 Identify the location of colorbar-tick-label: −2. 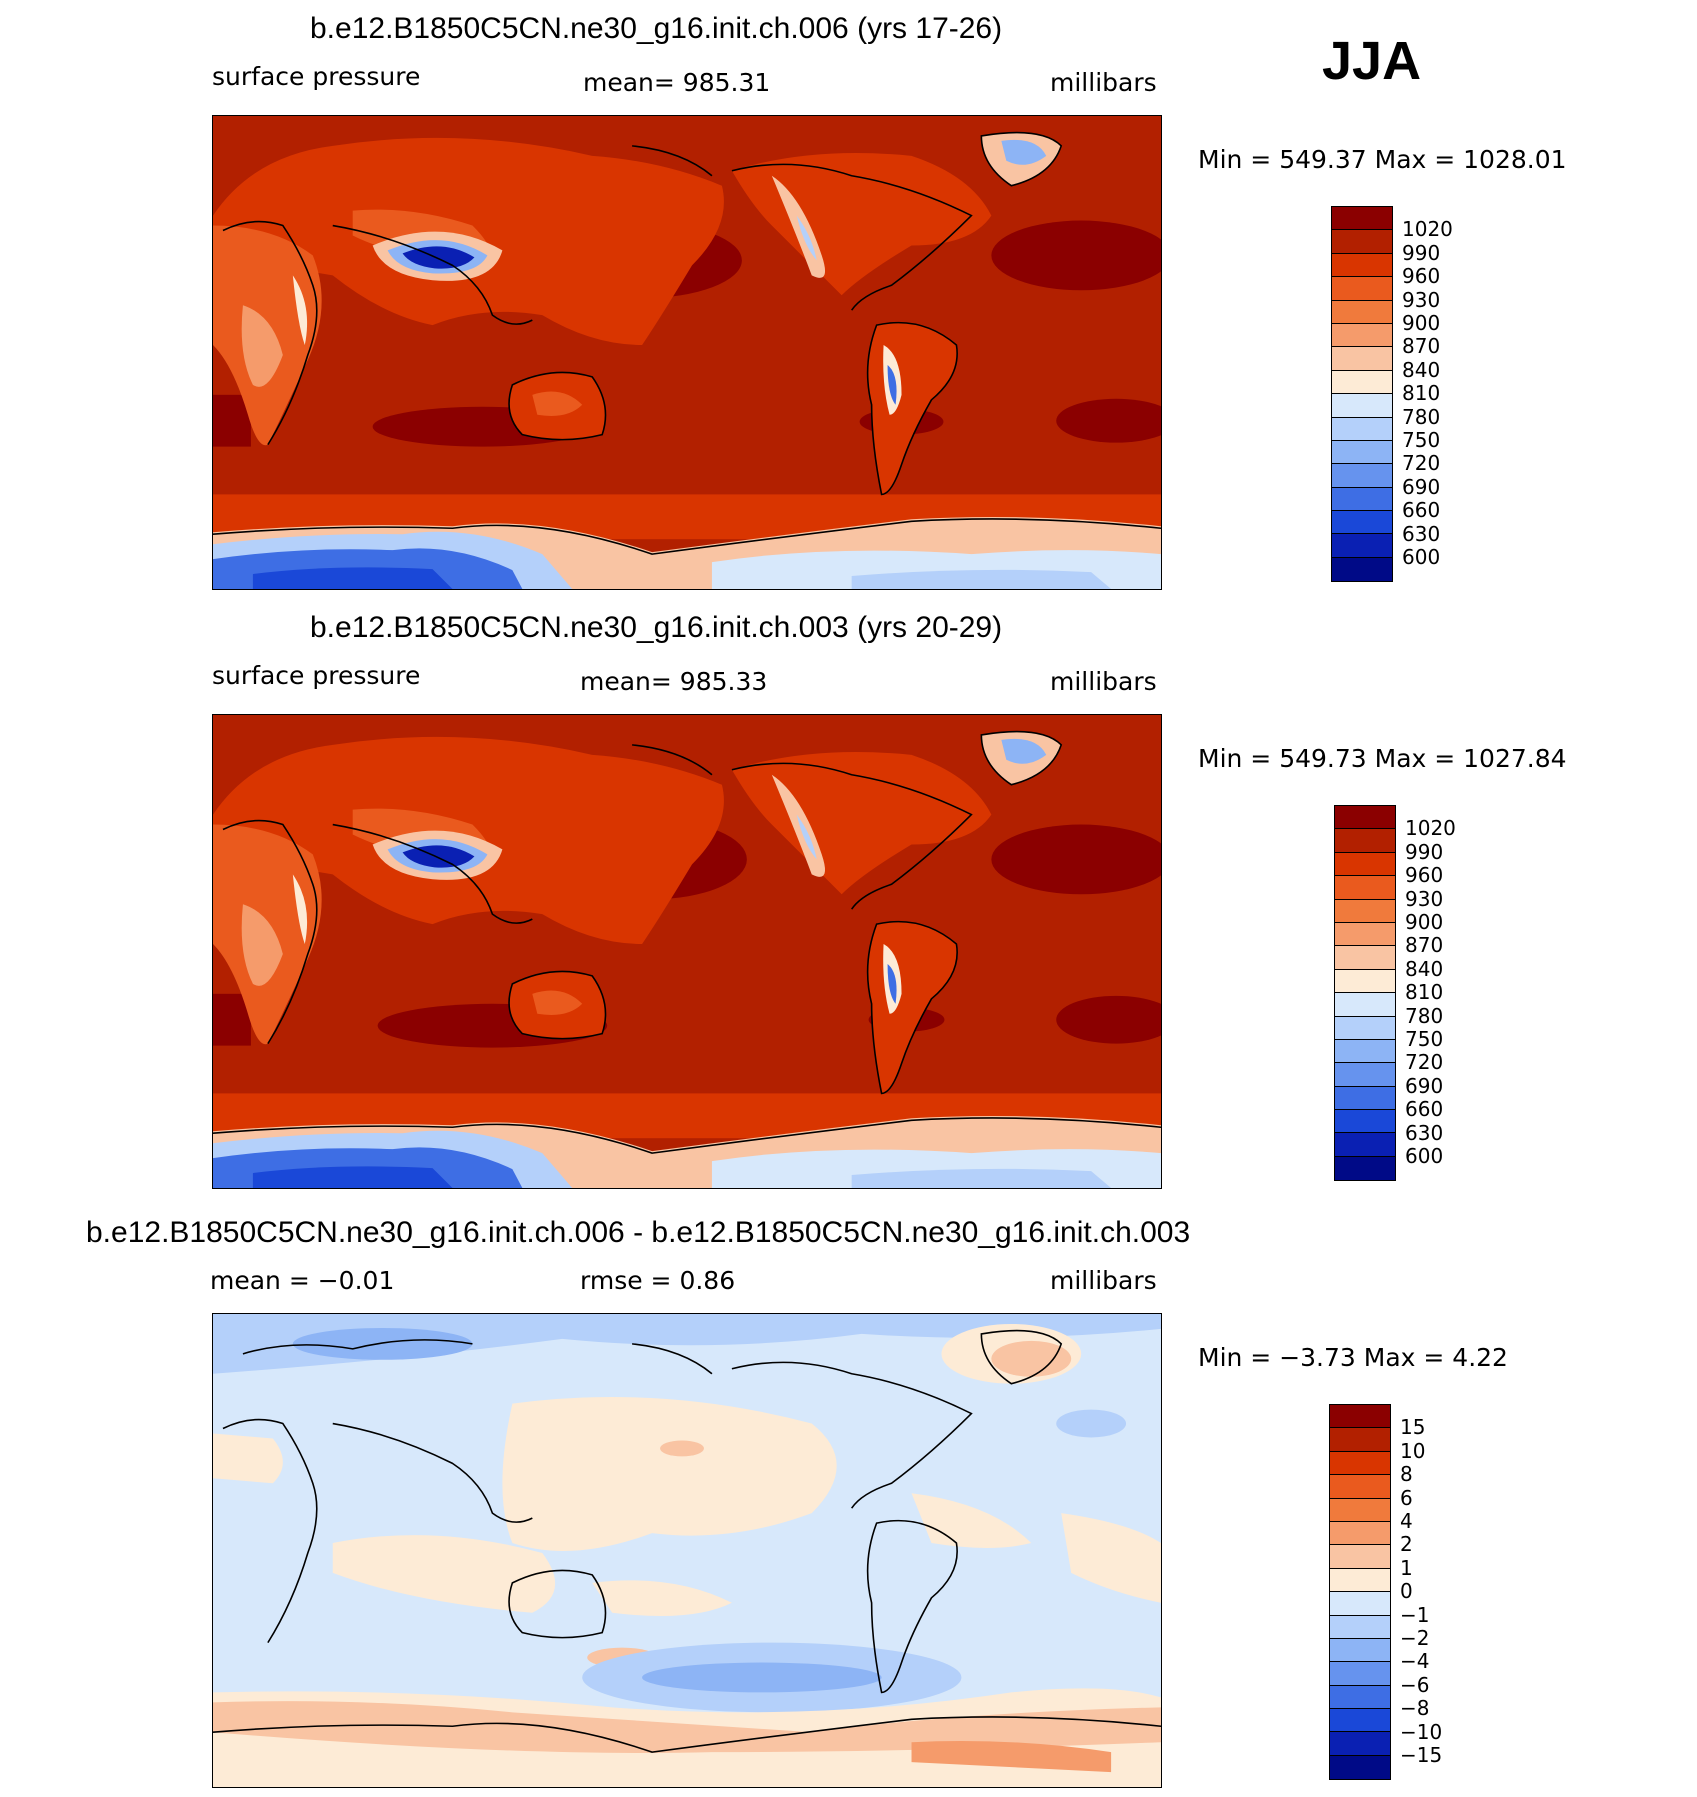
(1415, 1638).